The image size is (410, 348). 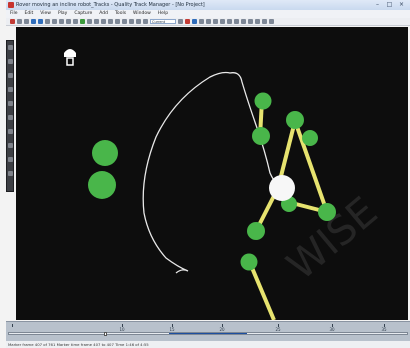 What do you see at coordinates (82, 21) in the screenshot?
I see `play-icon` at bounding box center [82, 21].